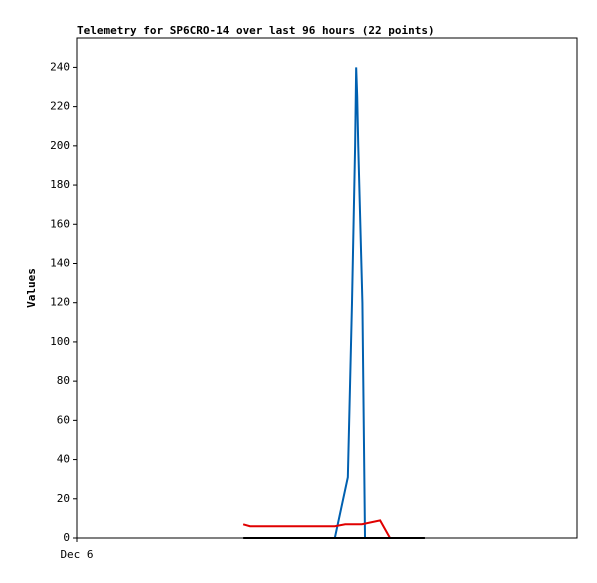 The height and width of the screenshot is (583, 597). What do you see at coordinates (63, 380) in the screenshot?
I see `y-tick-label: 80` at bounding box center [63, 380].